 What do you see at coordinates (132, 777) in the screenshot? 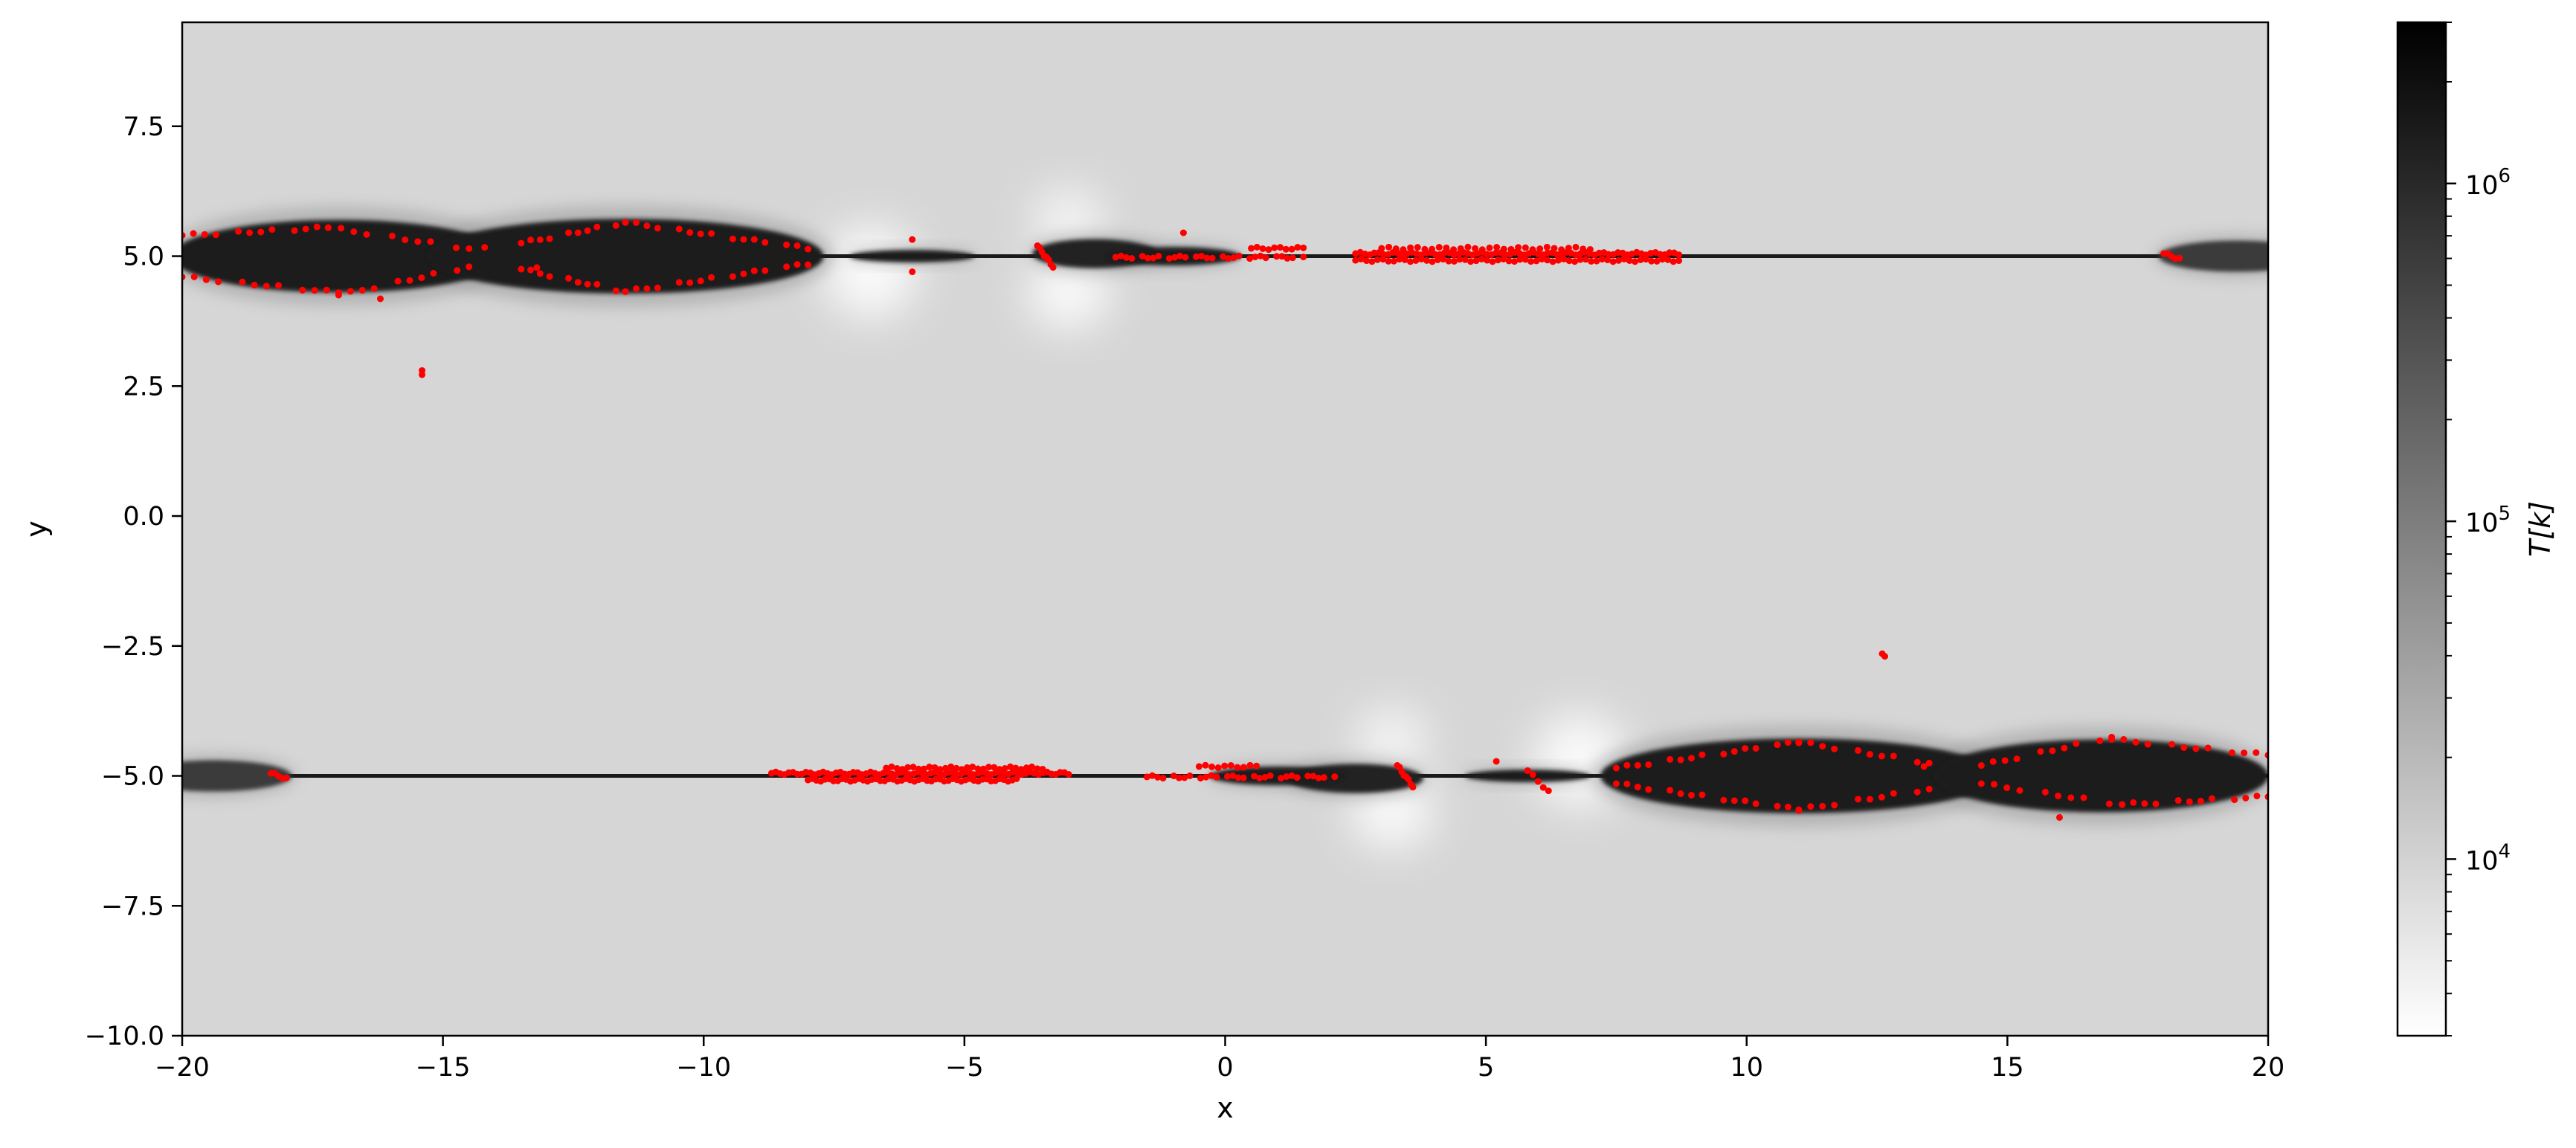
I see `y-tick-label: −5.0` at bounding box center [132, 777].